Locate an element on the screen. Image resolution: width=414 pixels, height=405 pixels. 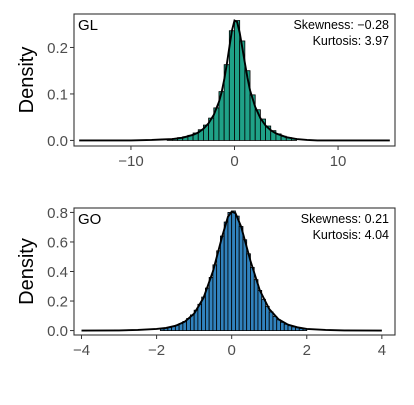
y-tick-label: 0.4 is located at coordinates (57, 272).